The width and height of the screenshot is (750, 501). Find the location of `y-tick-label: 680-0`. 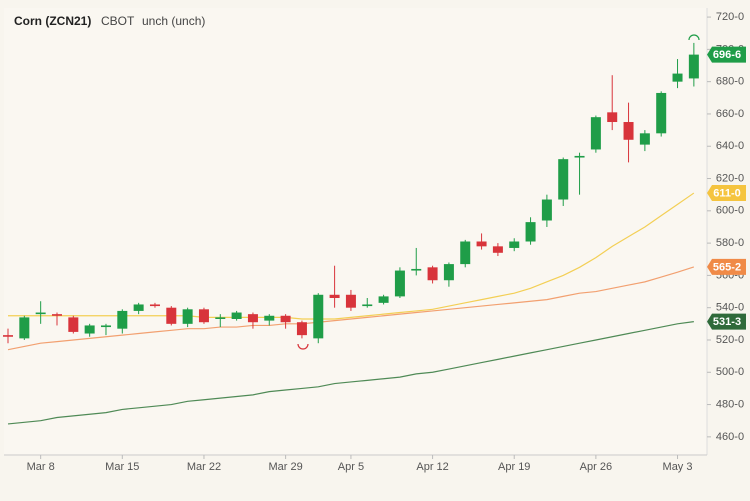

y-tick-label: 680-0 is located at coordinates (730, 82).